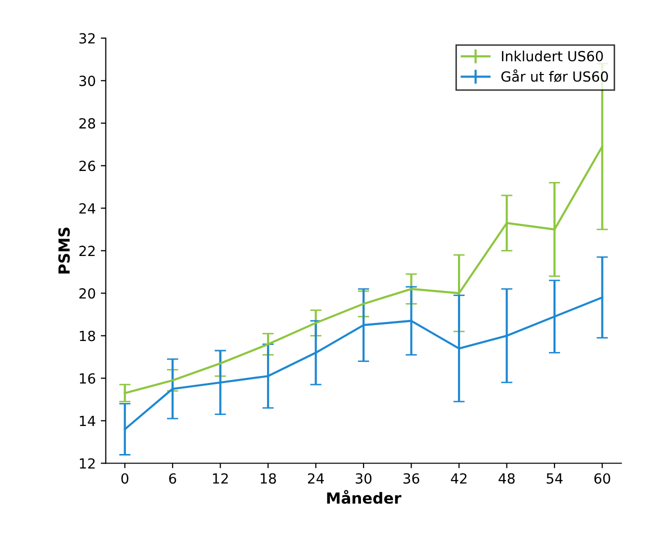 This screenshot has height=545, width=661. Describe the element at coordinates (412, 478) in the screenshot. I see `x-tick-label: 36` at that location.